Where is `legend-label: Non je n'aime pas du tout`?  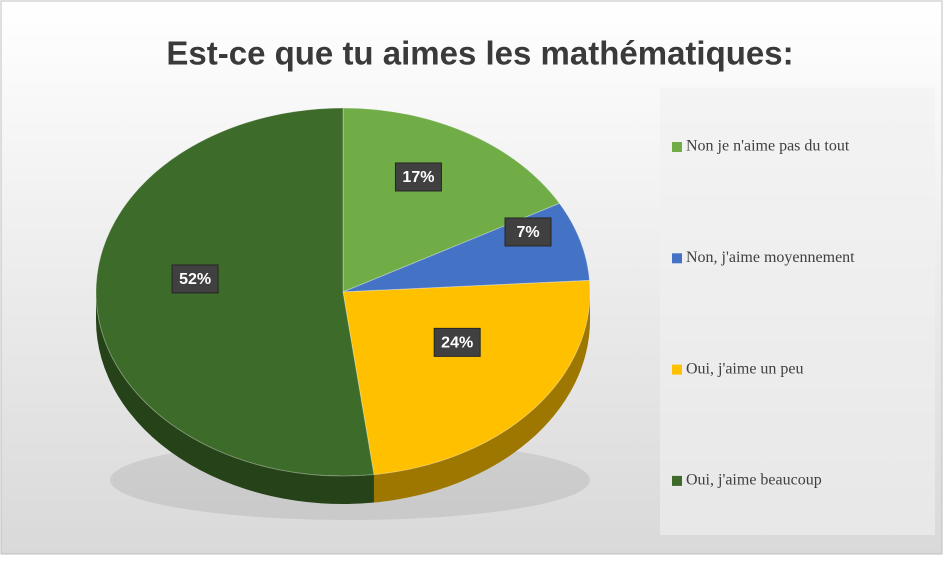
legend-label: Non je n'aime pas du tout is located at coordinates (768, 146).